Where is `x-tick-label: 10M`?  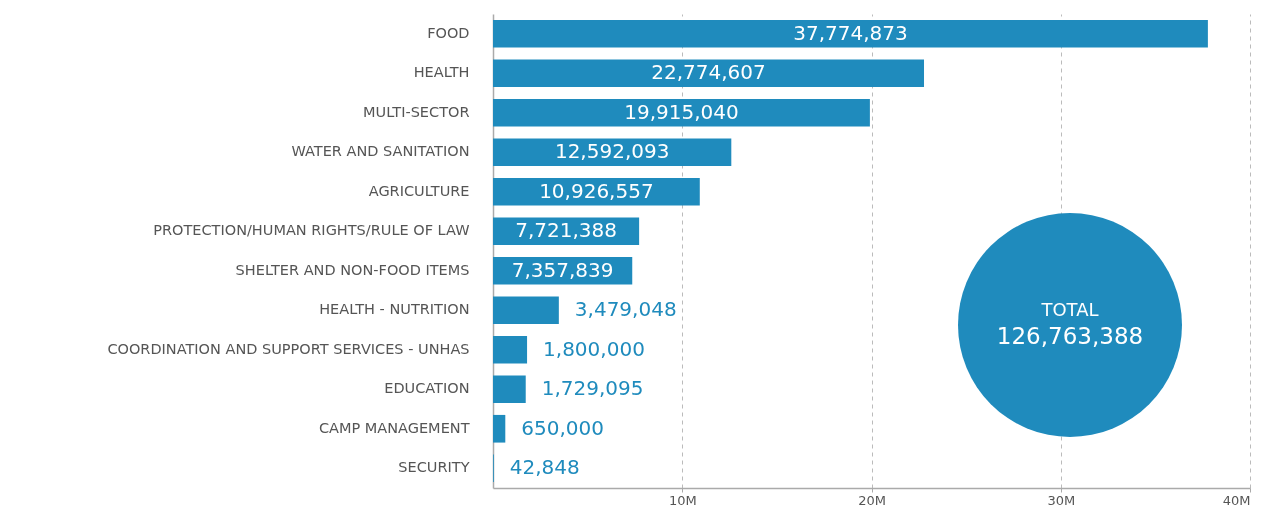 x-tick-label: 10M is located at coordinates (682, 500).